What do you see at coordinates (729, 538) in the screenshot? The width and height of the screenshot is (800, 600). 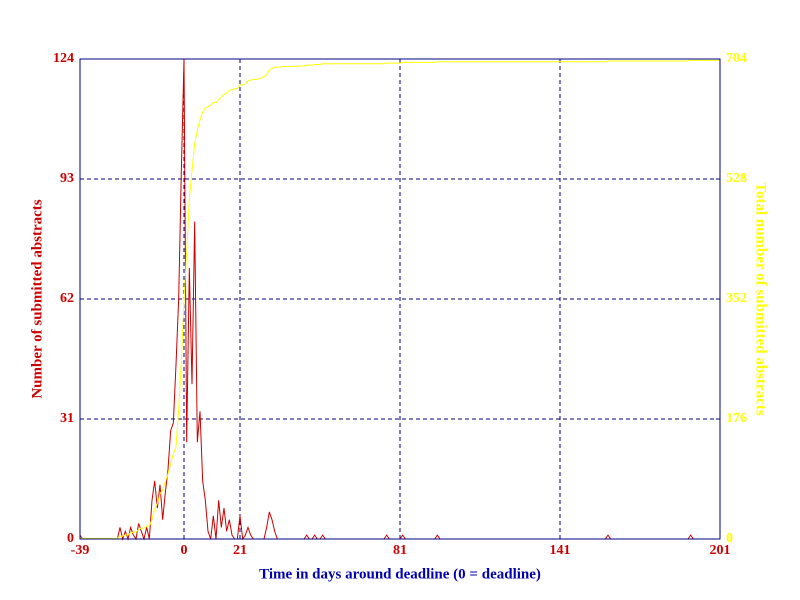 I see `y2-tick-label: 0` at bounding box center [729, 538].